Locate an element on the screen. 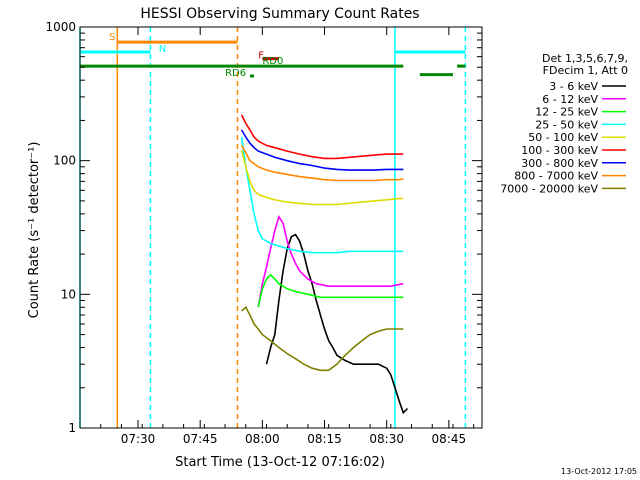  legend-header-0: Det 1,3,5,6,7,9, is located at coordinates (585, 58).